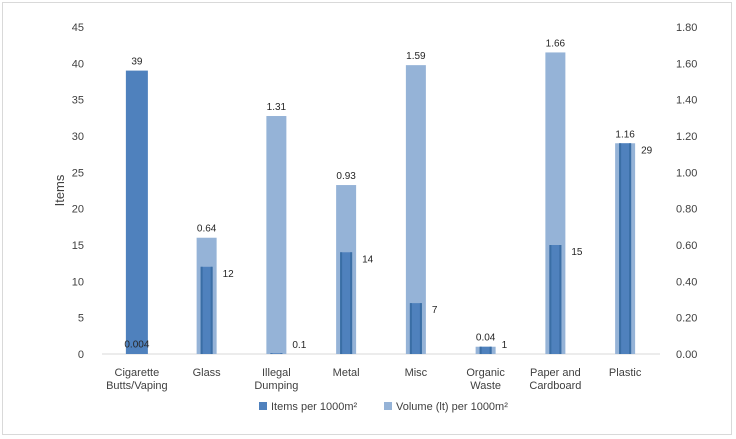 The image size is (736, 439). I want to click on legend-label-items: Items per 1000m², so click(314, 407).